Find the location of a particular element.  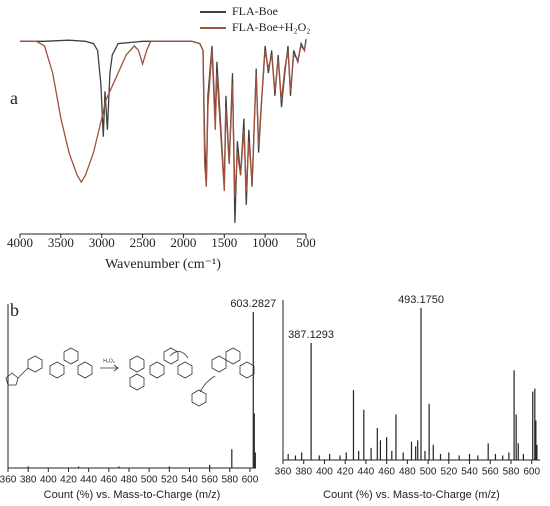

x-tick-label: 3500 is located at coordinates (61, 242).